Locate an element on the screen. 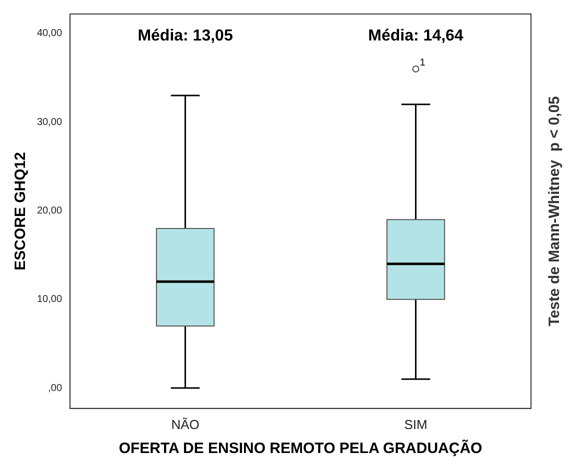 The width and height of the screenshot is (571, 466). y-tick-label: 40,00 is located at coordinates (49, 34).